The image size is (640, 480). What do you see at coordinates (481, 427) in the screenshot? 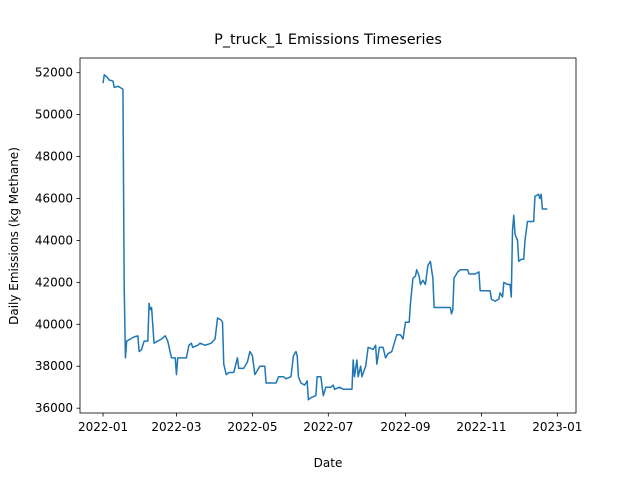
I see `x-tick-label: 2022-11` at bounding box center [481, 427].